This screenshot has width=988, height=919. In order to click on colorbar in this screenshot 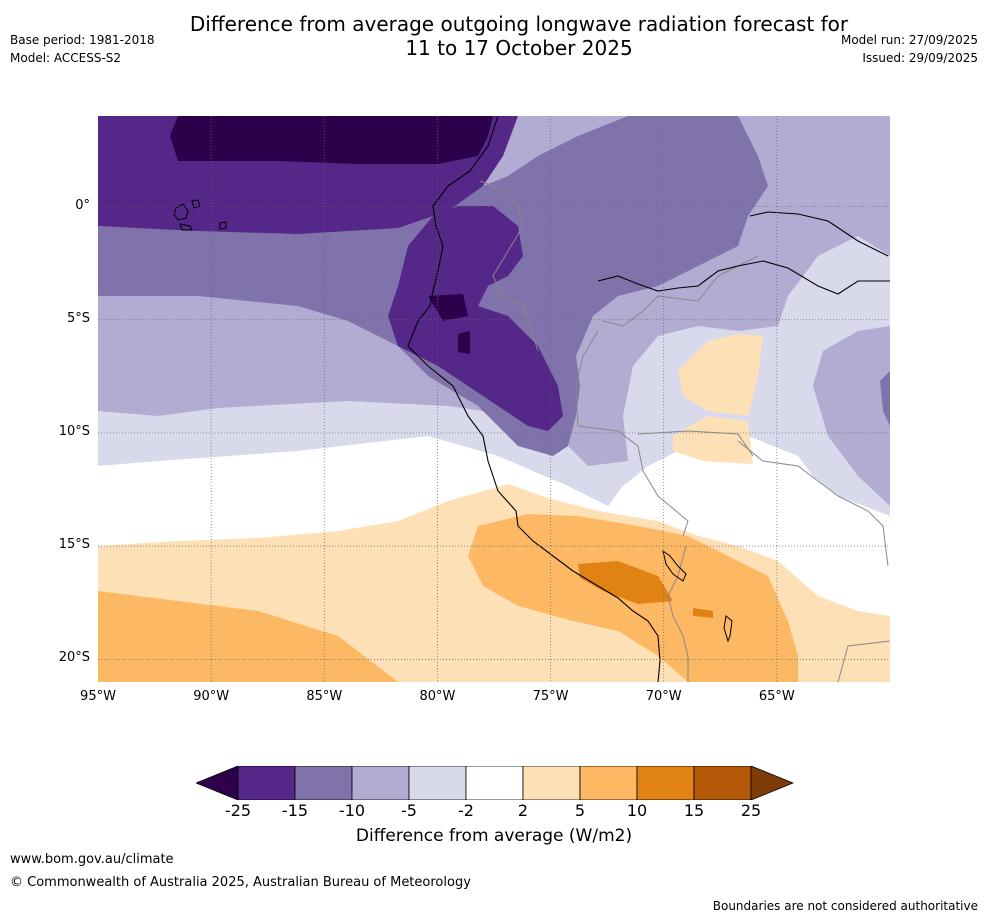, I will do `click(495, 783)`.